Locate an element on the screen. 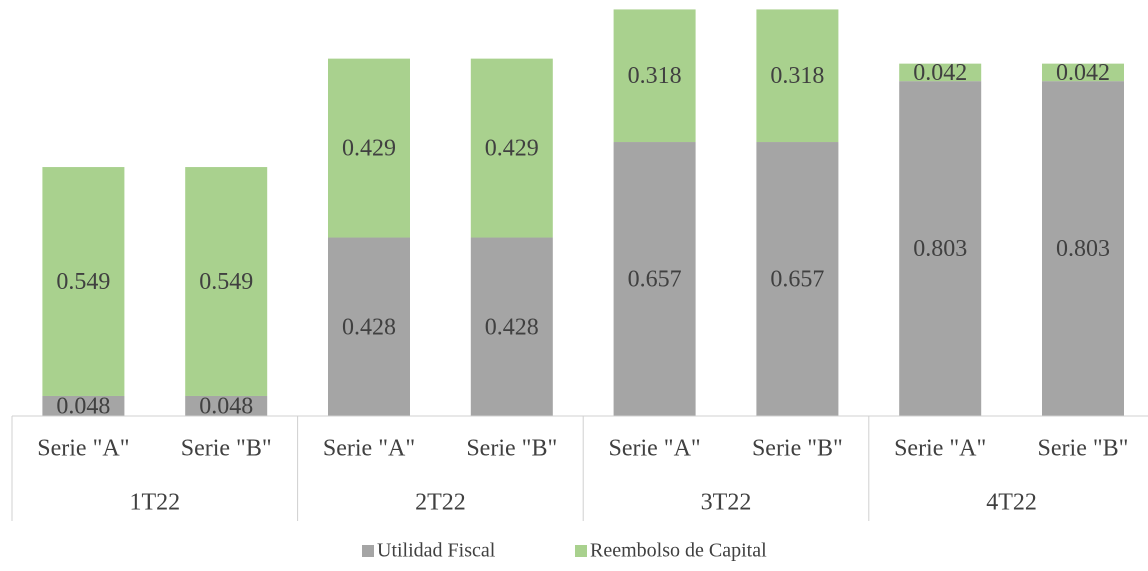 The image size is (1148, 571). legend-label: Reembolso de Capital is located at coordinates (678, 551).